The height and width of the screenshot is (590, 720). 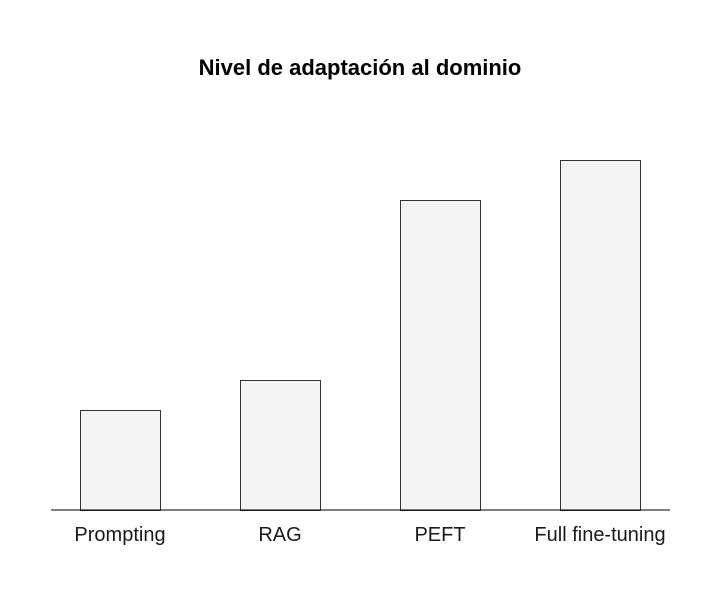 I want to click on bar-full-fine-tuning, so click(x=600, y=335).